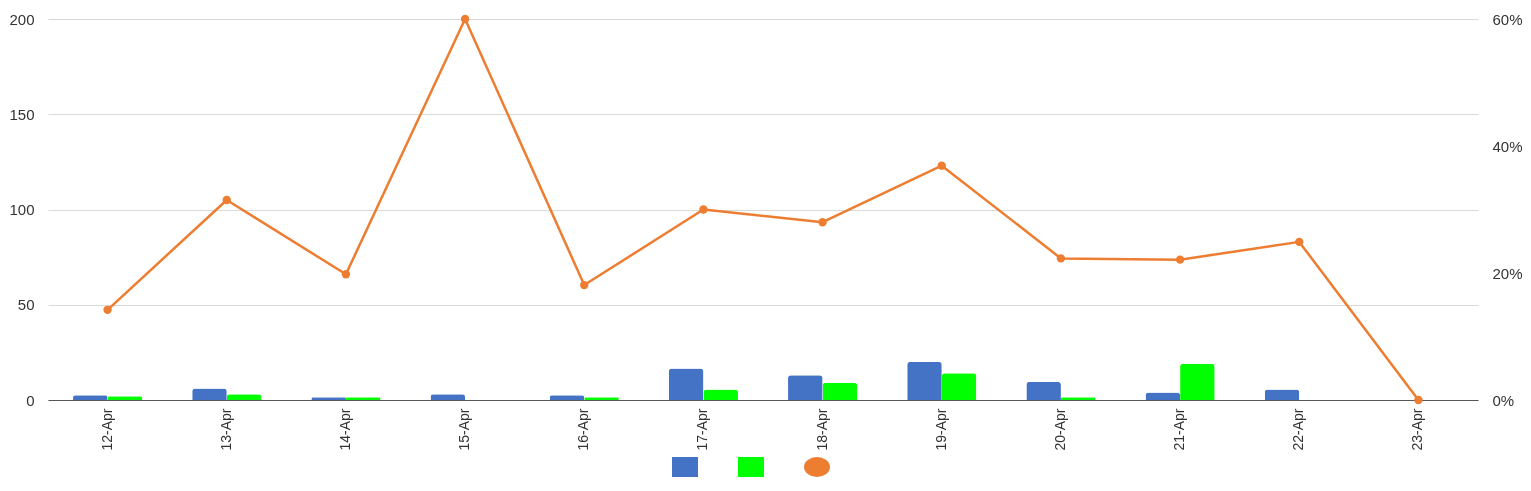 Image resolution: width=1531 pixels, height=491 pixels. What do you see at coordinates (22, 19) in the screenshot?
I see `y-tick-label: 200` at bounding box center [22, 19].